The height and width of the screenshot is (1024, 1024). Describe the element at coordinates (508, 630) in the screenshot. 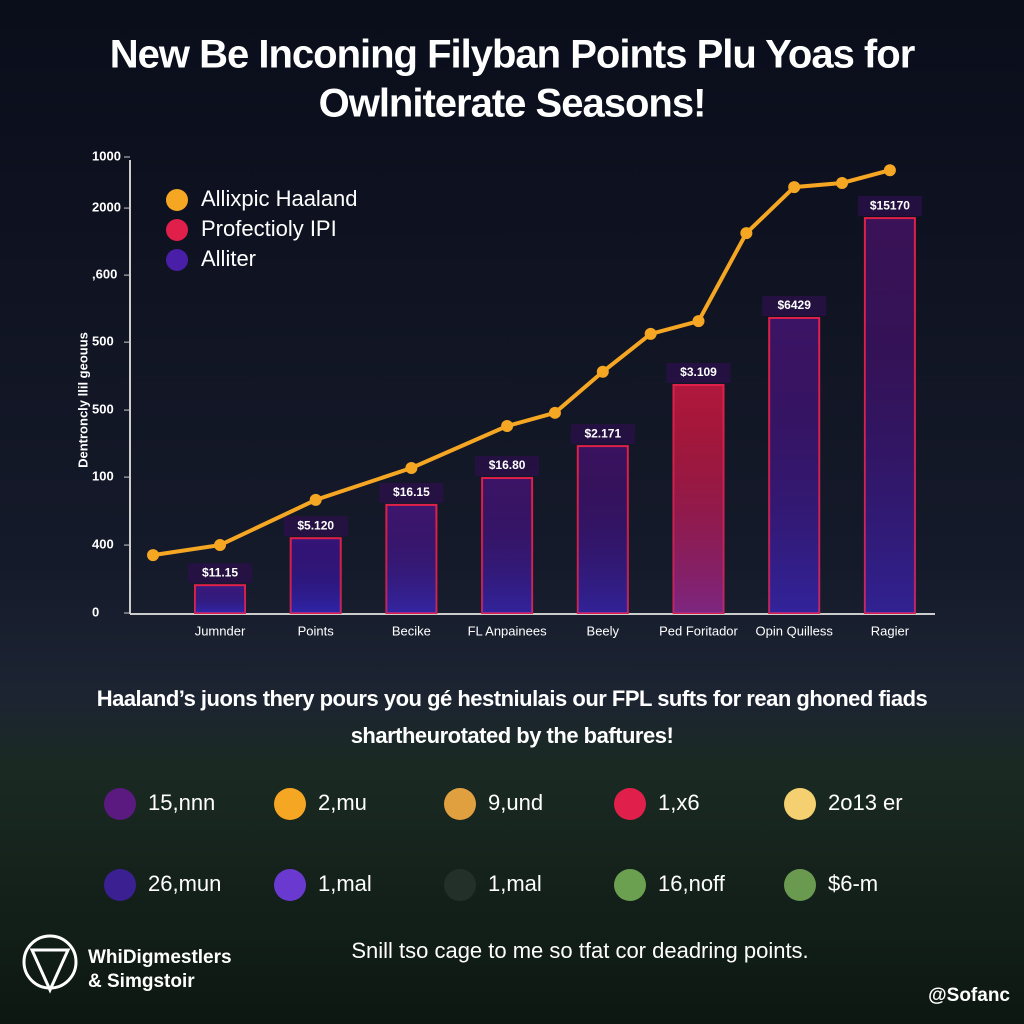

I see `x-tick-label: FL Anpainees` at that location.